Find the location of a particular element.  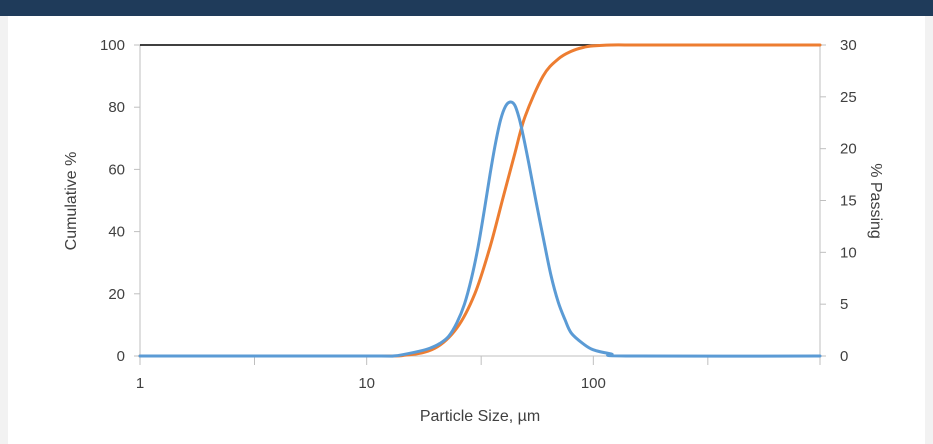

window-top-bar is located at coordinates (466, 8).